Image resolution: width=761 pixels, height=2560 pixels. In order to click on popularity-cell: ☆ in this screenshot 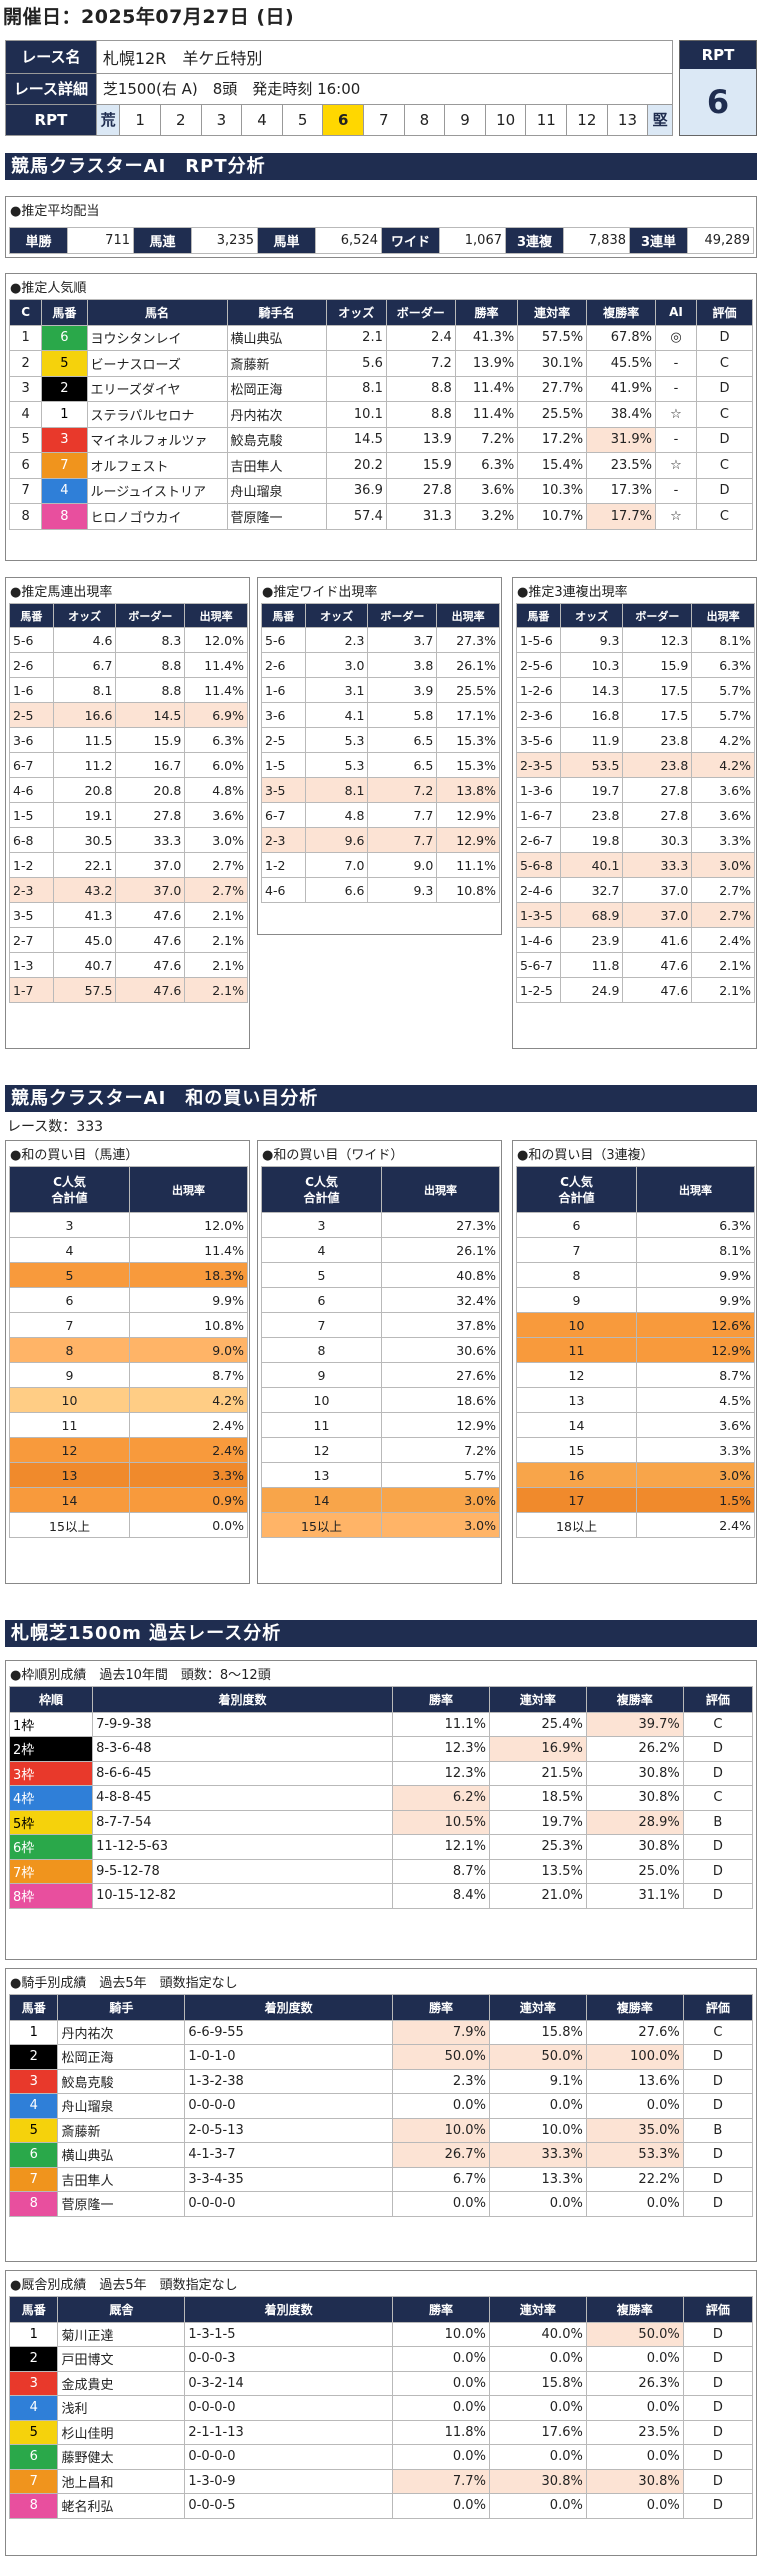, I will do `click(676, 414)`.